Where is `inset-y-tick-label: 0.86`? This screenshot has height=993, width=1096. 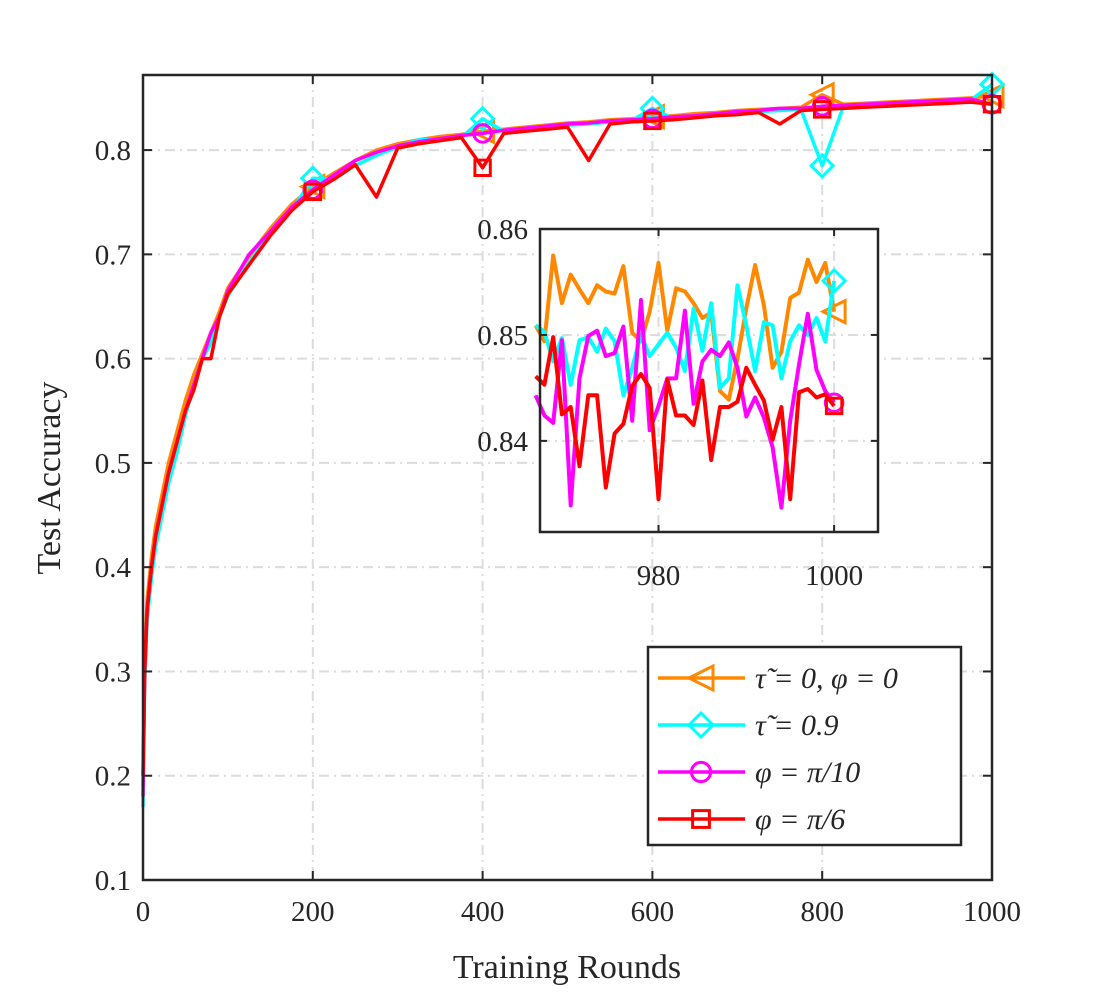
inset-y-tick-label: 0.86 is located at coordinates (502, 230).